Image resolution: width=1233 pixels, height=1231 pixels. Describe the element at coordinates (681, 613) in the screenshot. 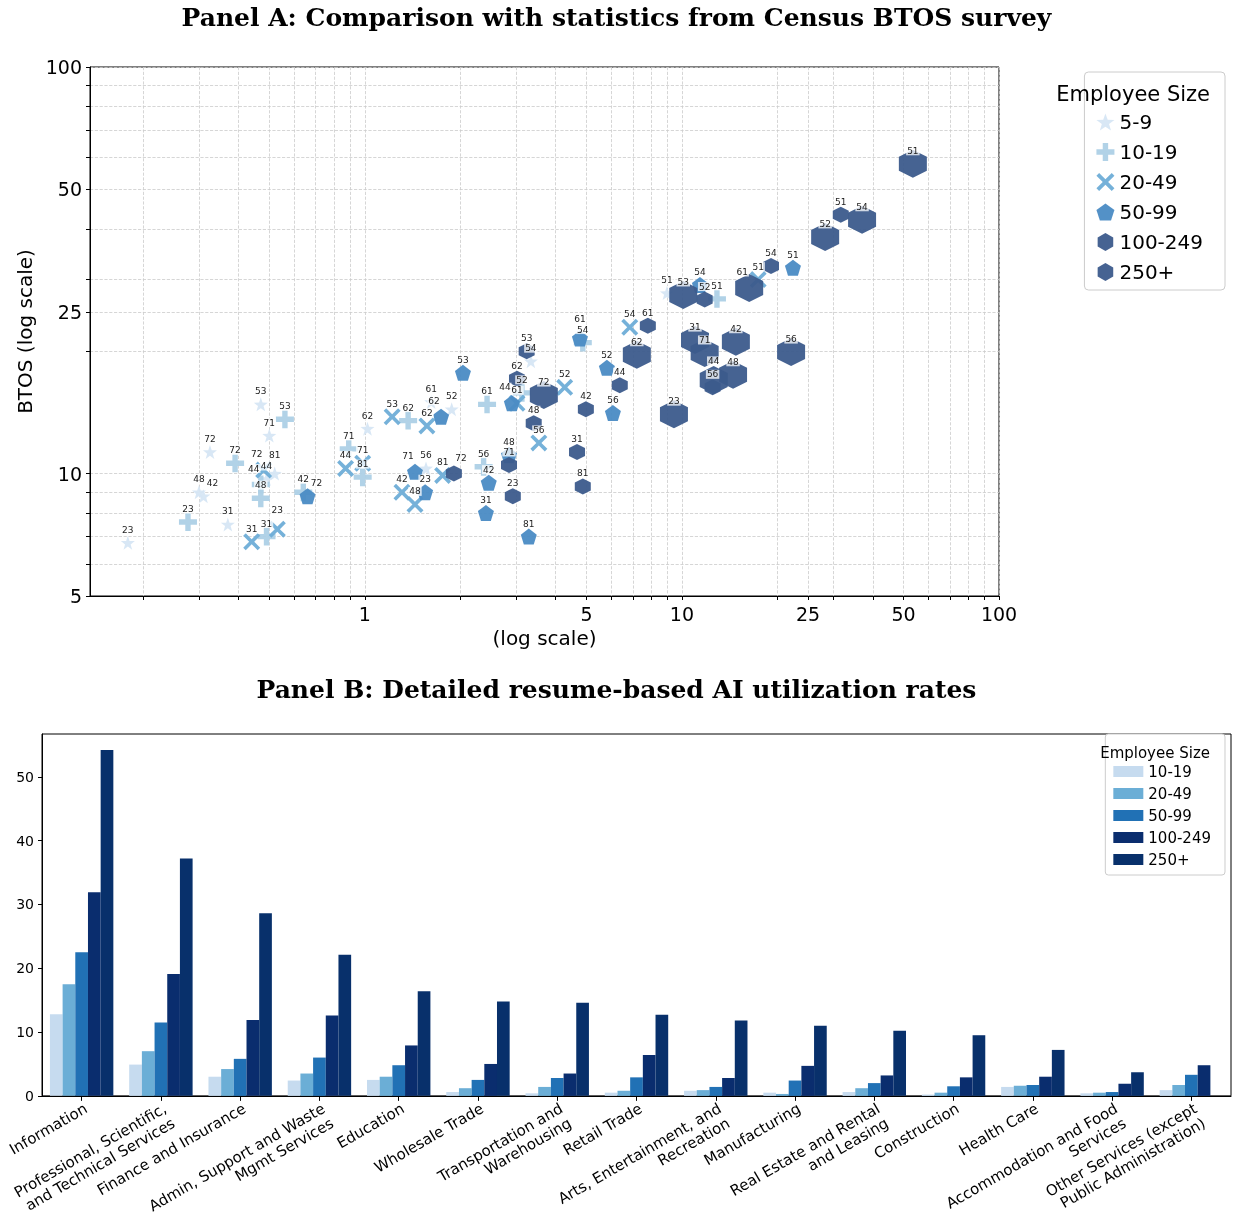

I see `x-tick-label: 10` at that location.